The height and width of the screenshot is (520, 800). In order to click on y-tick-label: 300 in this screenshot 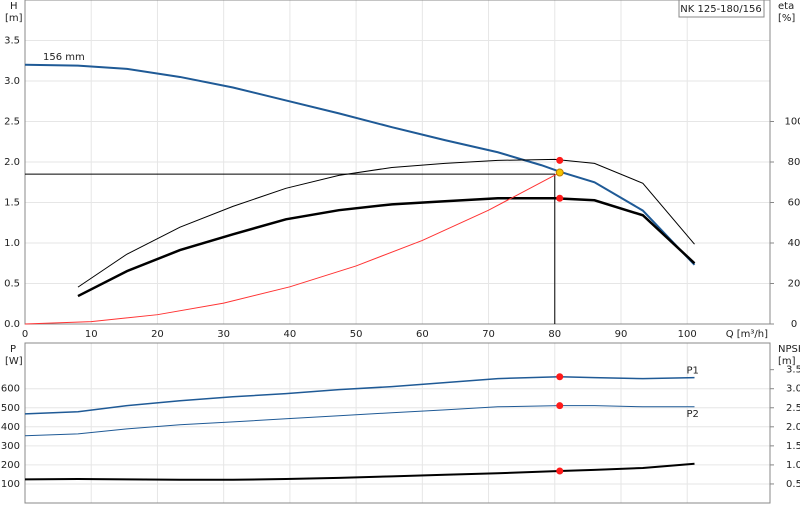, I will do `click(10, 446)`.